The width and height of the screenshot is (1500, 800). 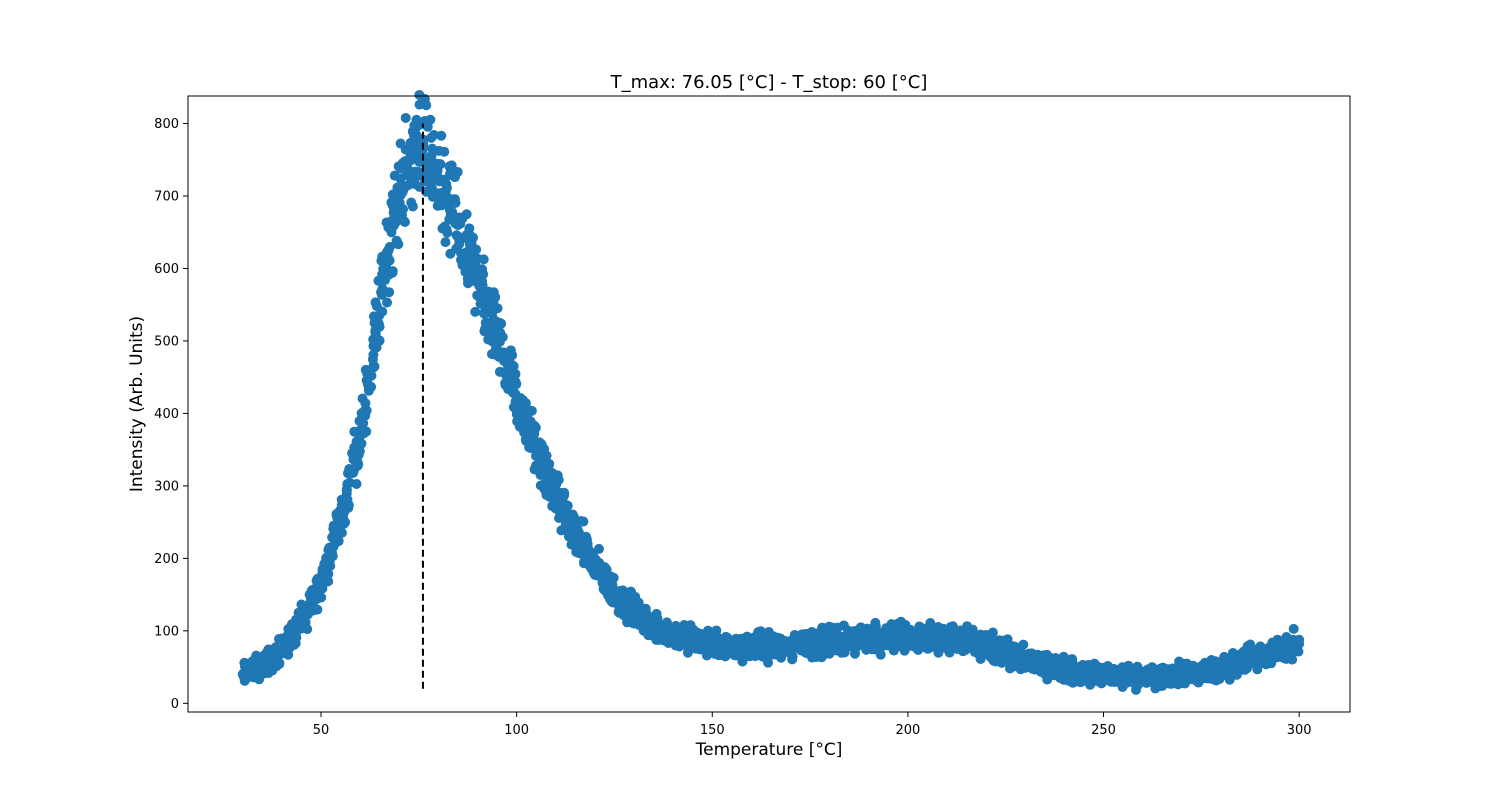 I want to click on y-tick-label: 700, so click(x=166, y=197).